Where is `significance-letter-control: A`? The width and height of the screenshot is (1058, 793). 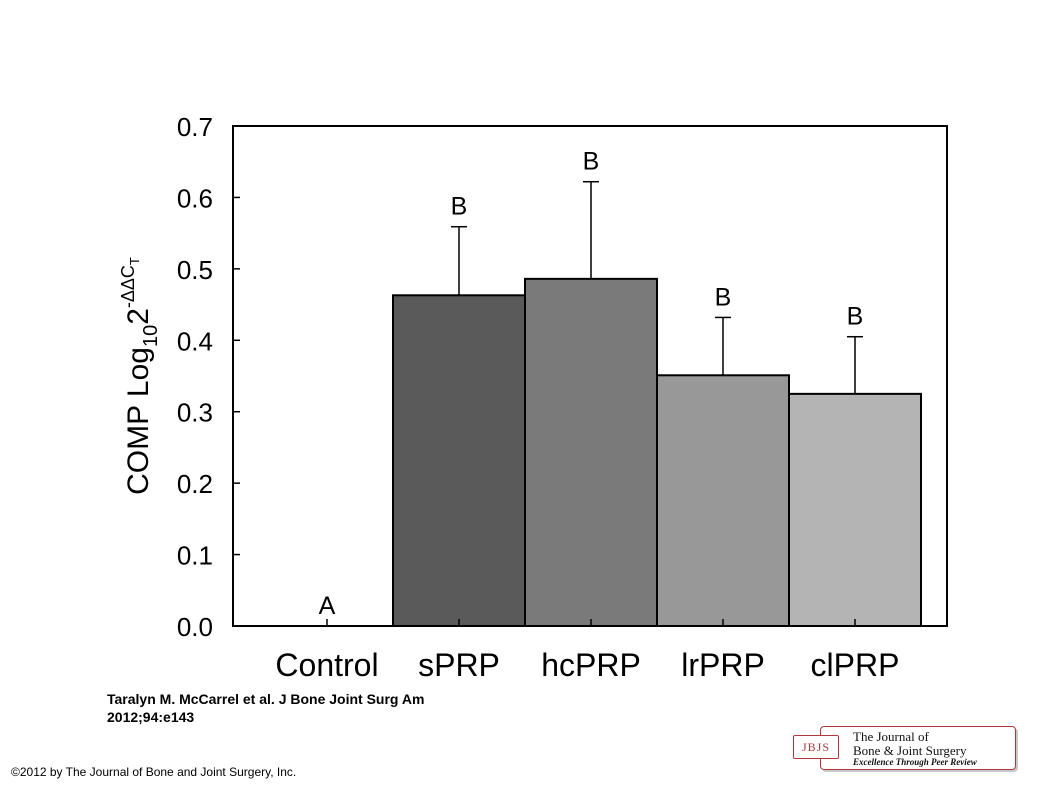 significance-letter-control: A is located at coordinates (327, 606).